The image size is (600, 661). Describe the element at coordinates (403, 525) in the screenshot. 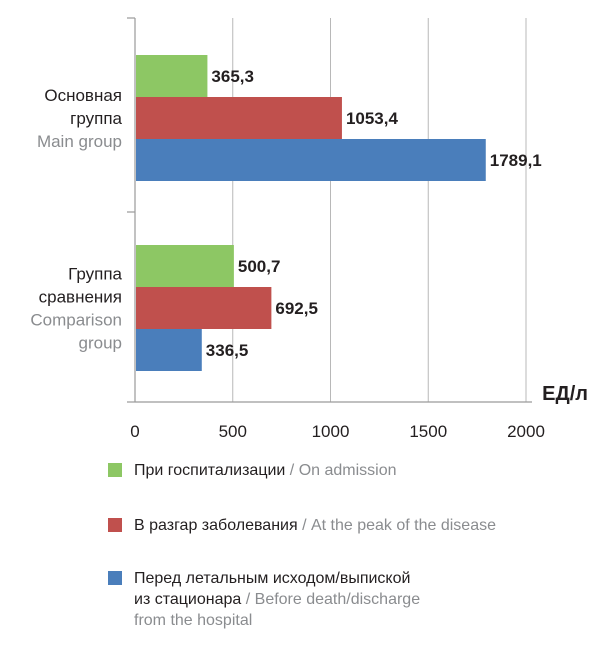

I see `legend-label-en: At the peak of the disease` at that location.